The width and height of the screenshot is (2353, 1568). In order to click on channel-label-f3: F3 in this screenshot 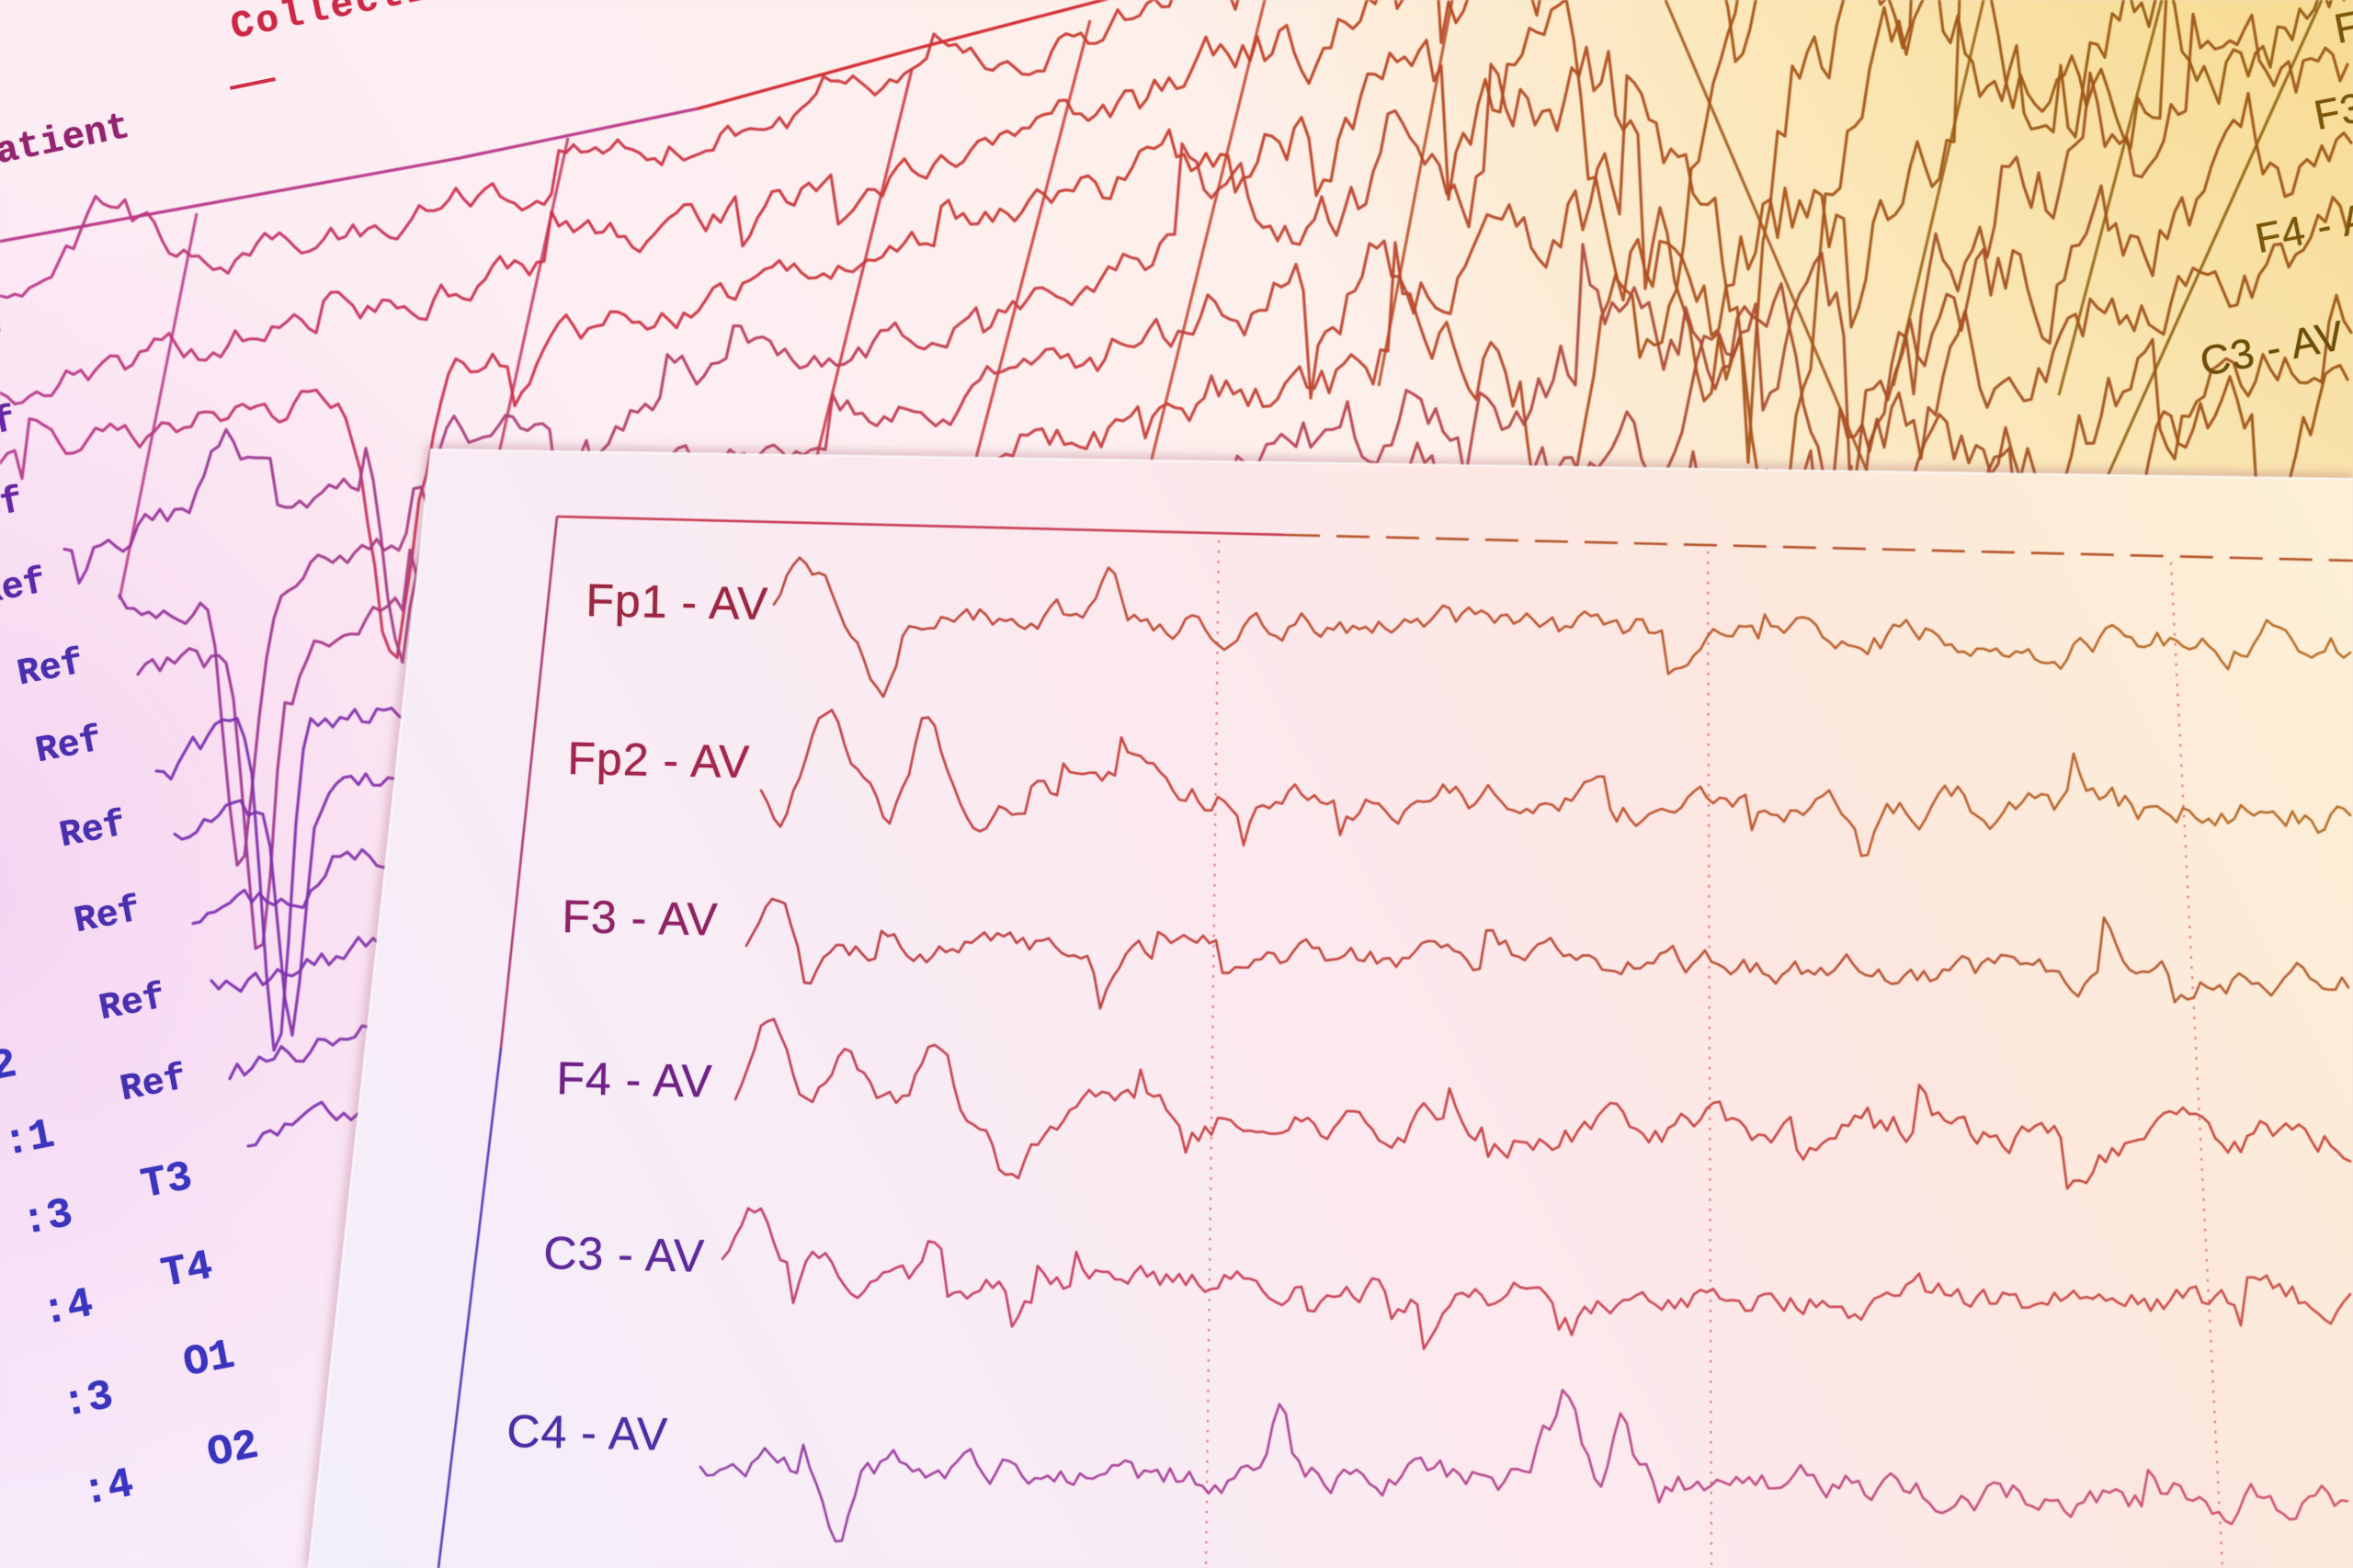, I will do `click(2331, 111)`.